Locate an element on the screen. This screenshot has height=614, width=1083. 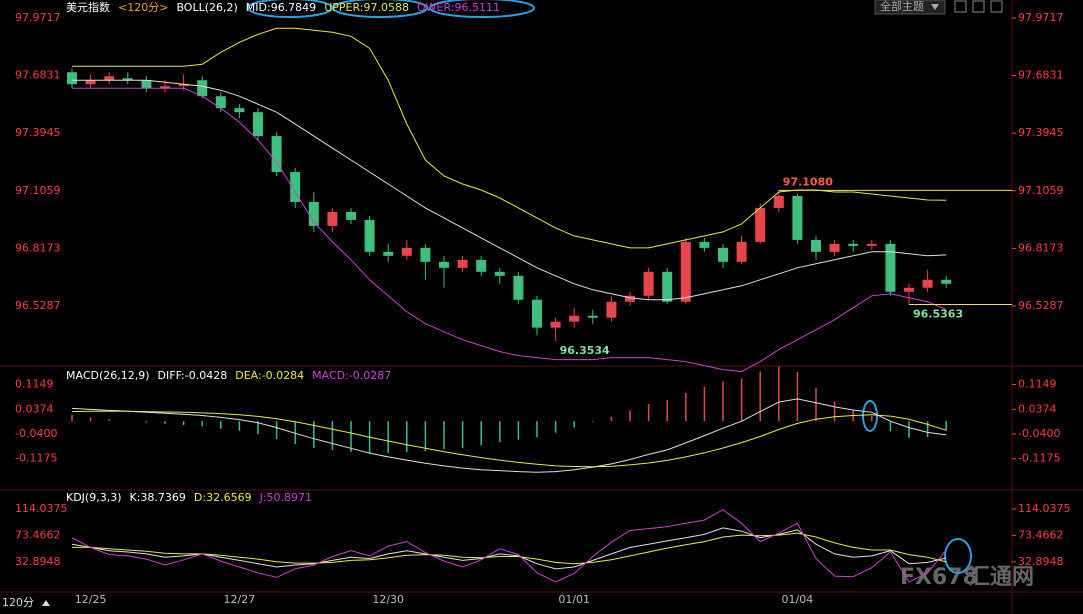
indicator-label: MACD(26,12,9) is located at coordinates (108, 375).